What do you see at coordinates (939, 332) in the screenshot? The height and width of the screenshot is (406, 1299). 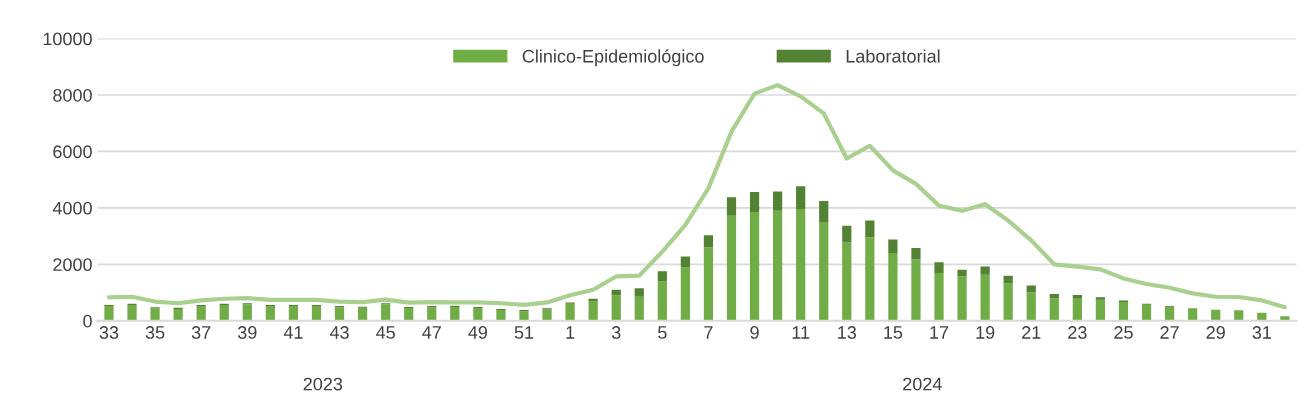 I see `x-tick-label: 17` at bounding box center [939, 332].